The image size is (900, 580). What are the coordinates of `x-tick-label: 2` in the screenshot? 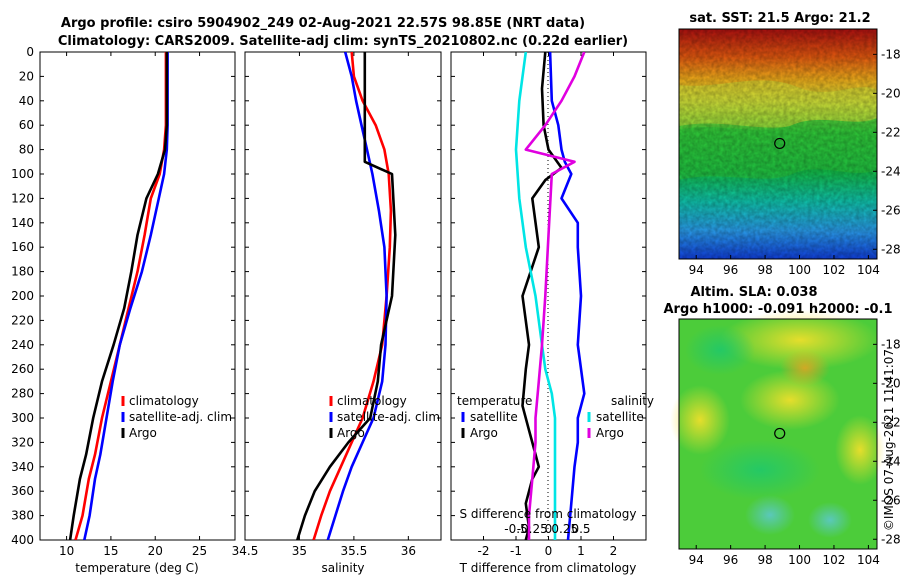 It's located at (614, 551).